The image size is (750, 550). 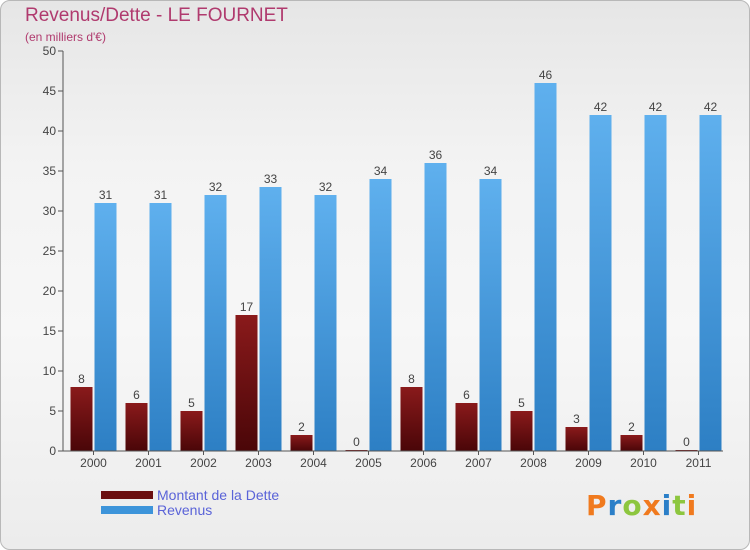 I want to click on data-label-revenus: 36, so click(x=436, y=155).